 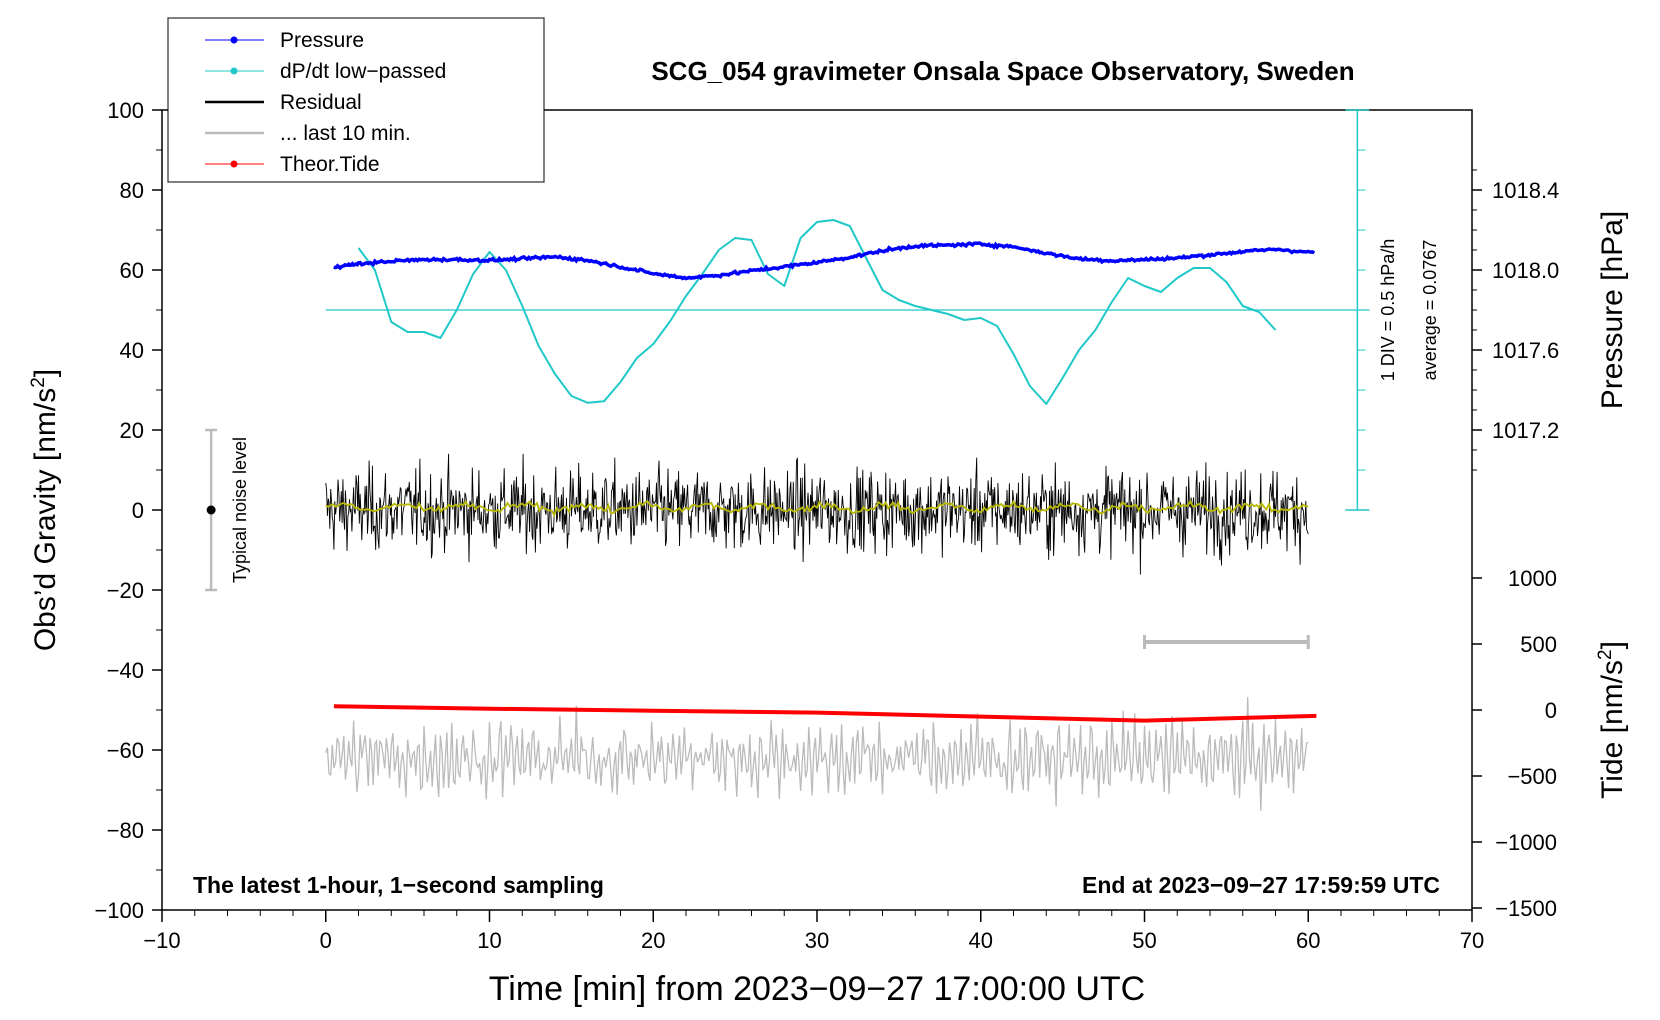 I want to click on y-tick-label: 20, so click(x=132, y=430).